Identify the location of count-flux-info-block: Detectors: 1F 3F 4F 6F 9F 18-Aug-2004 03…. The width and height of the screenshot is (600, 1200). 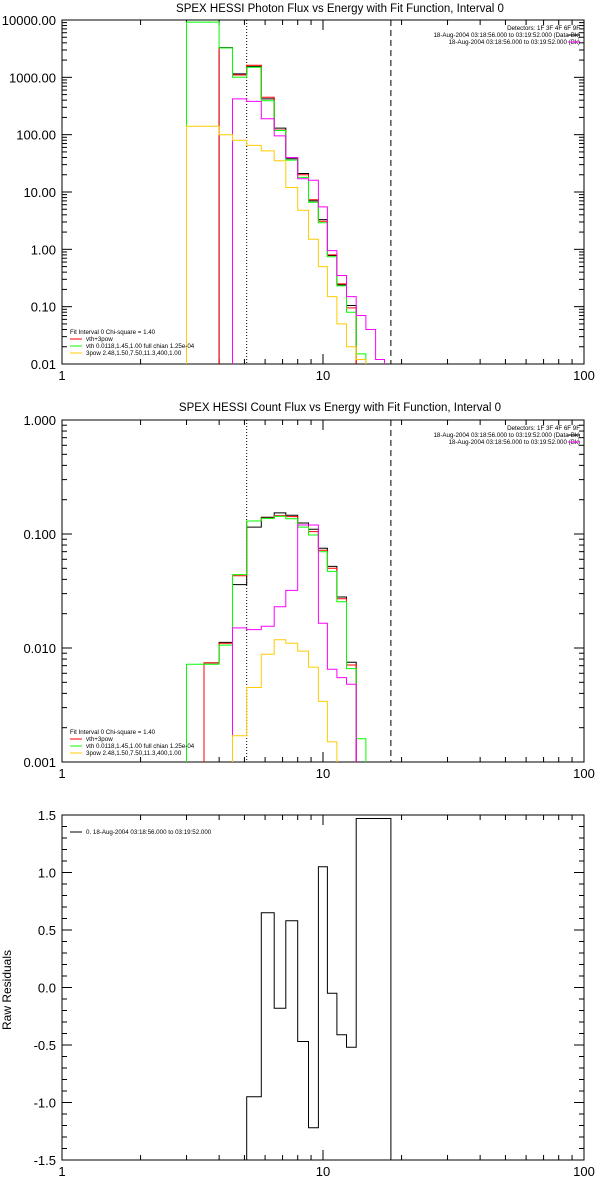
(506, 435).